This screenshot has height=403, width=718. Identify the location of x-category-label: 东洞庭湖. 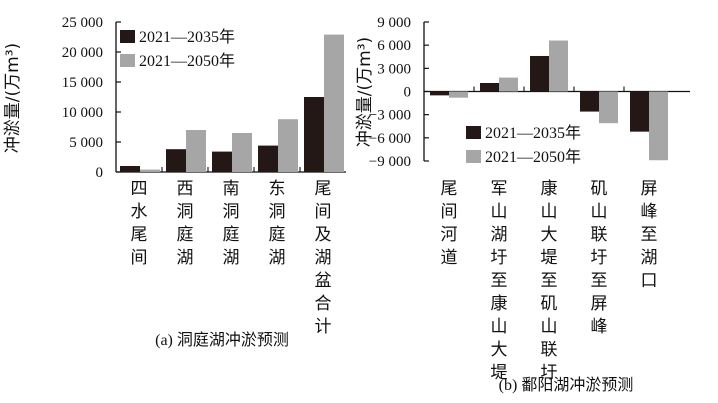
(277, 223).